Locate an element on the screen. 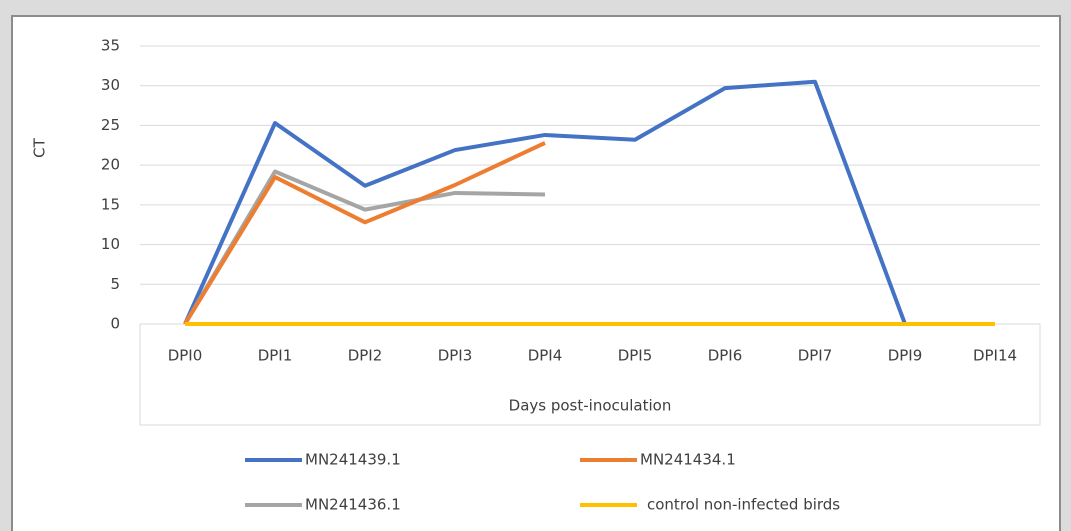 Image resolution: width=1071 pixels, height=531 pixels. y-tick-label: 30 is located at coordinates (110, 85).